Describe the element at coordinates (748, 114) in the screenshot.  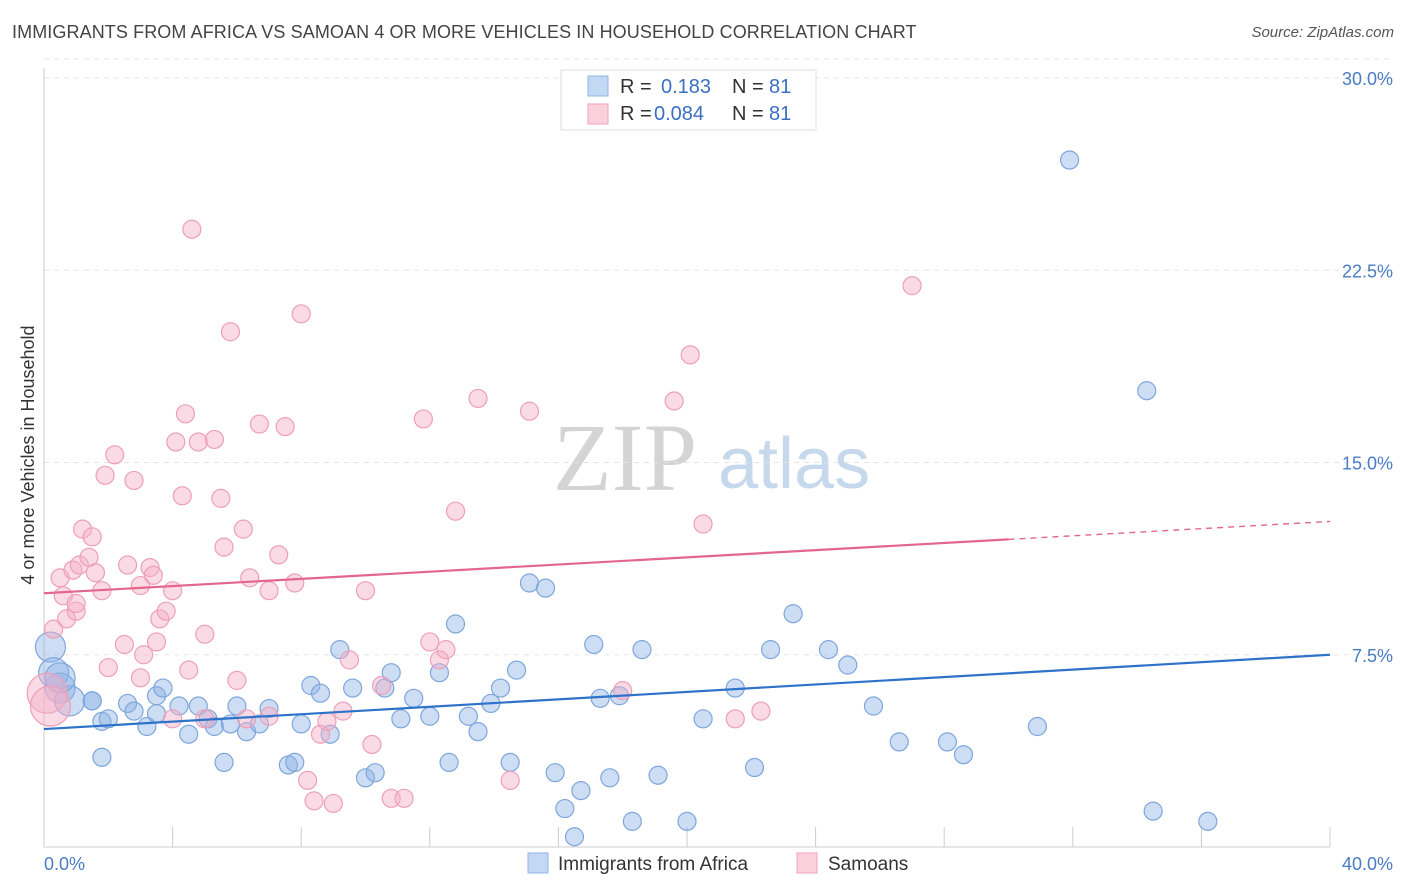
I see `legend-n-label-samoan: N =` at that location.